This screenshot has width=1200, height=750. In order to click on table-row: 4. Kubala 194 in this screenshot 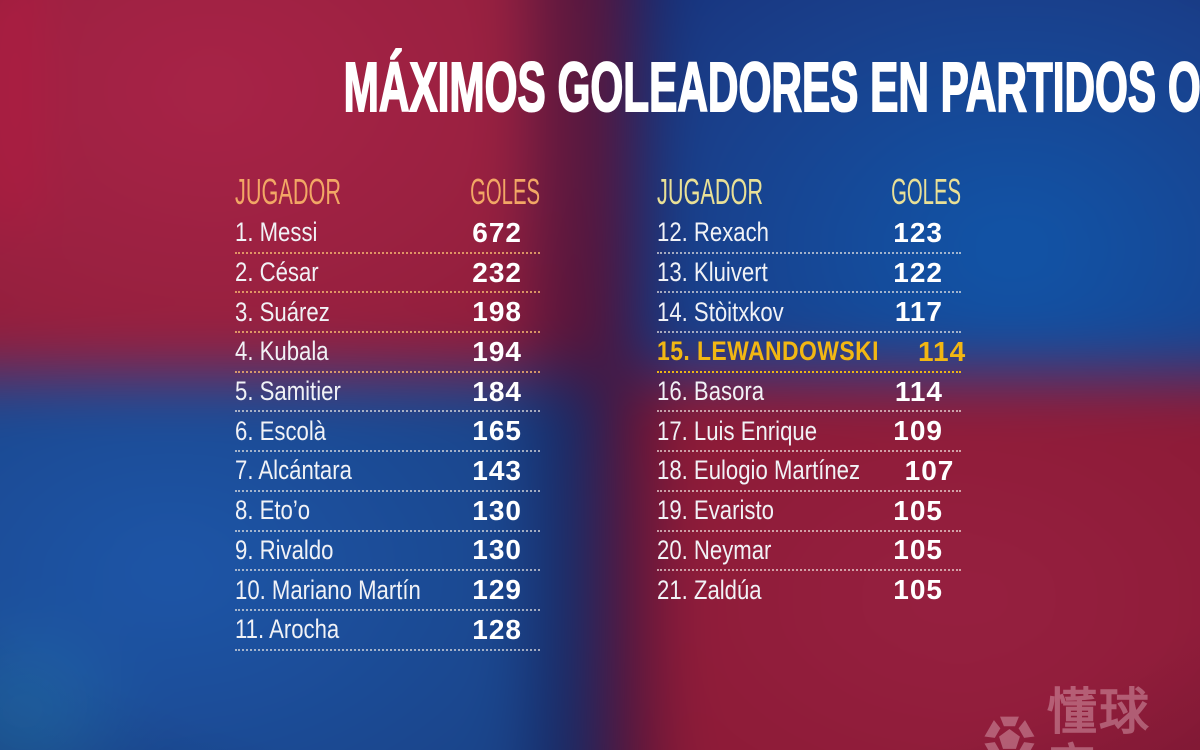, I will do `click(387, 353)`.